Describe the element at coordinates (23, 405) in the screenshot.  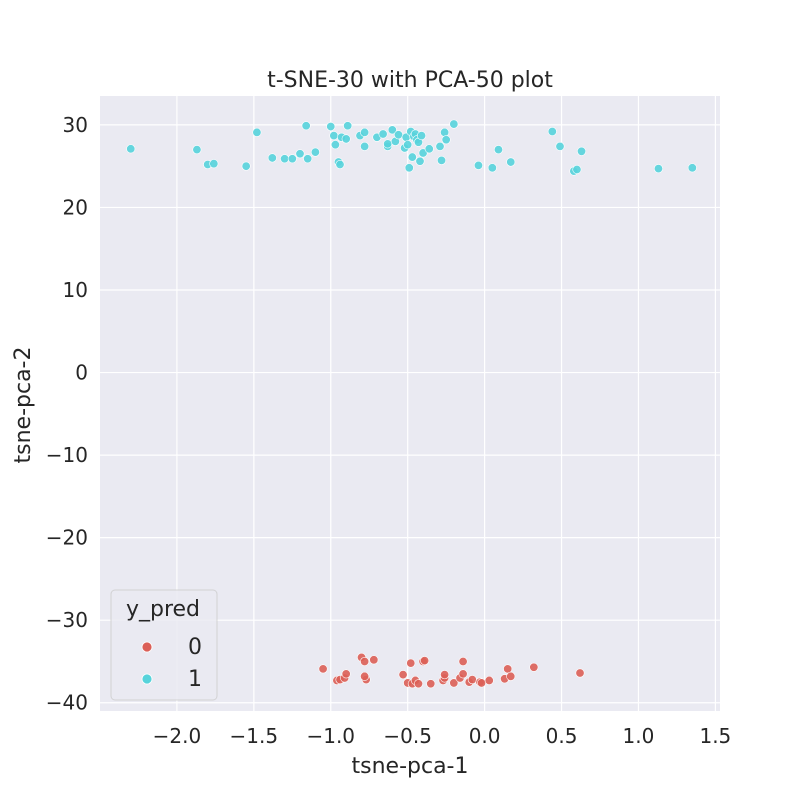
I see `y-axis-label: tsne-pca-2` at that location.